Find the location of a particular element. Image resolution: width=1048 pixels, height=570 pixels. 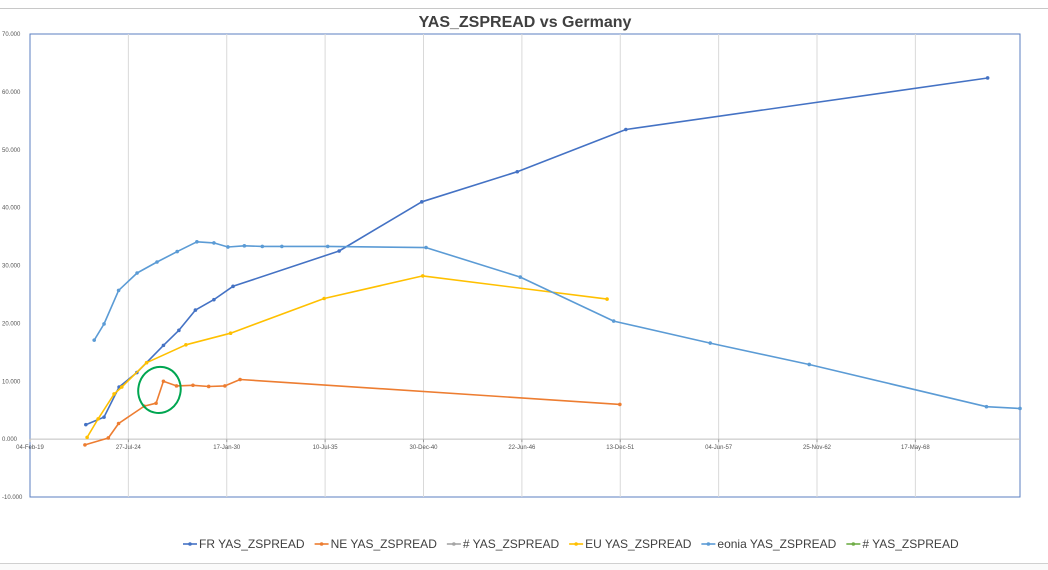

x-tick-label: 22-Jun-46 is located at coordinates (522, 448).